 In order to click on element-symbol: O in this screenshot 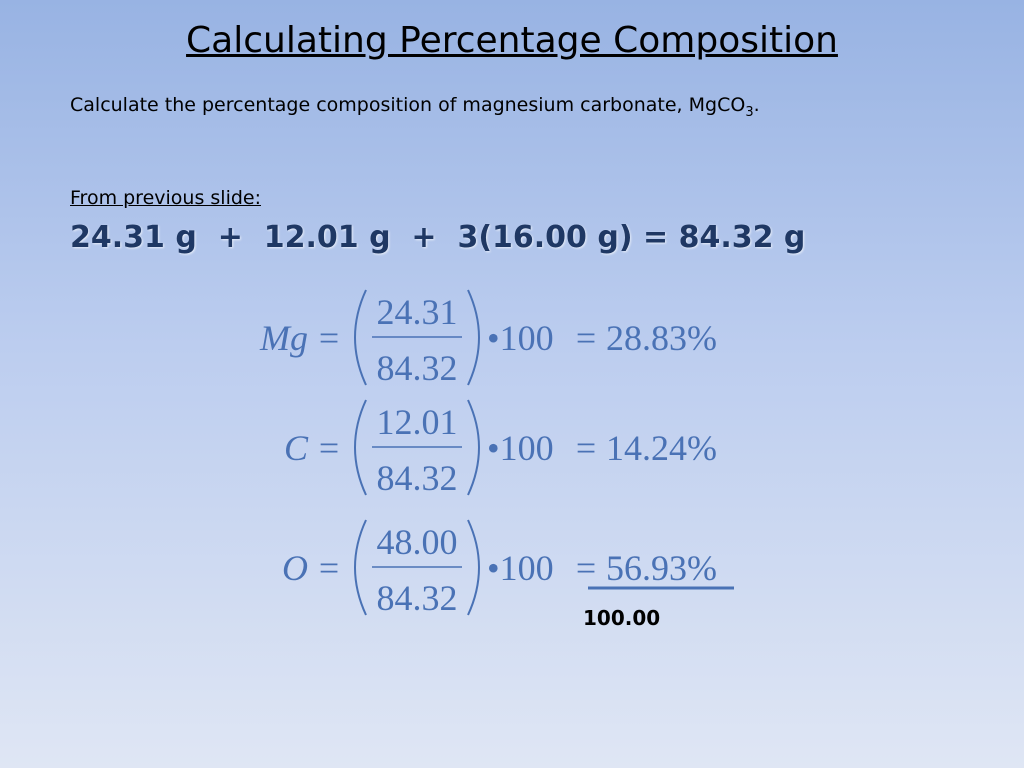, I will do `click(295, 568)`.